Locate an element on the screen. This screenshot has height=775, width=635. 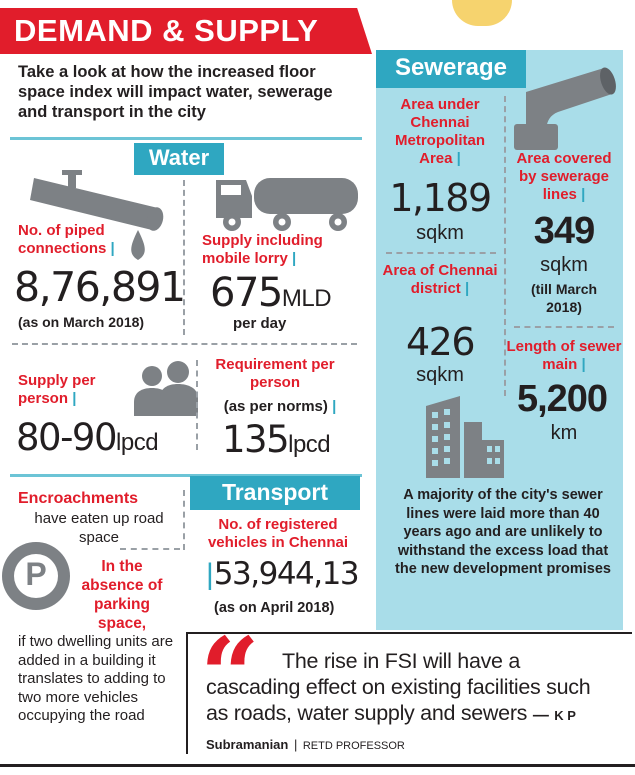
pipe-icon is located at coordinates (97, 215).